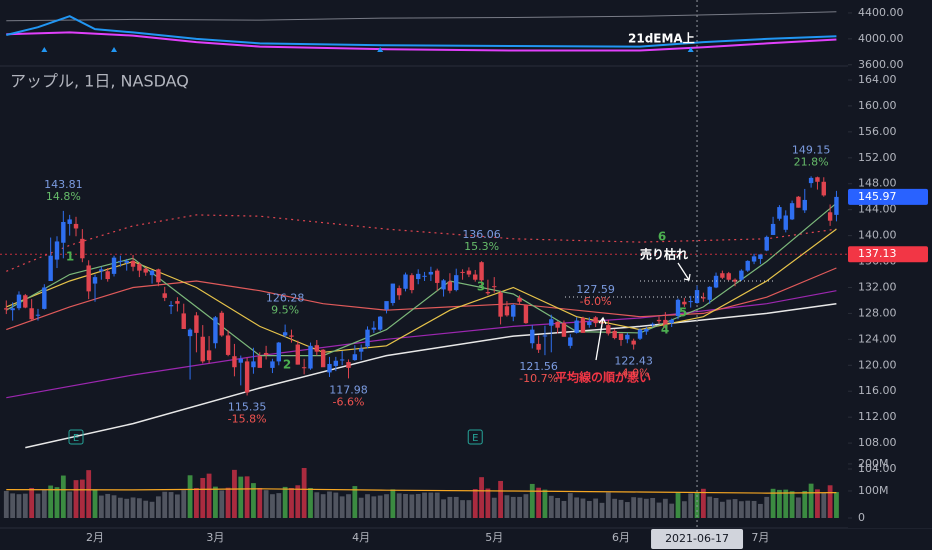 The height and width of the screenshot is (550, 932). I want to click on y-tick-label: 164.00, so click(877, 79).